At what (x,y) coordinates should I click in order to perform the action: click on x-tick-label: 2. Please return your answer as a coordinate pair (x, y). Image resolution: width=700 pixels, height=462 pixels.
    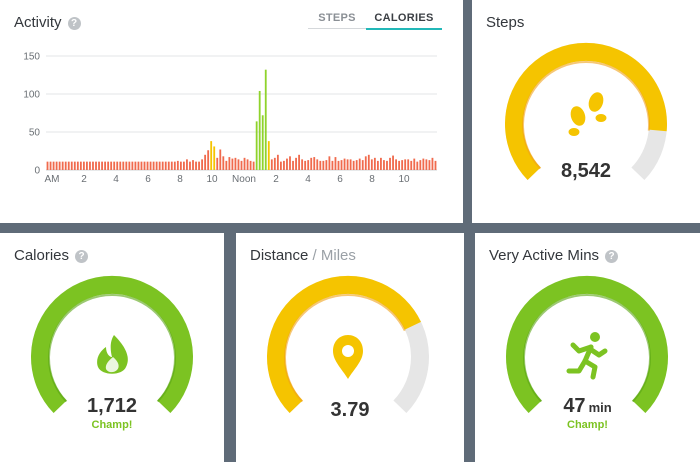
    Looking at the image, I should click on (84, 179).